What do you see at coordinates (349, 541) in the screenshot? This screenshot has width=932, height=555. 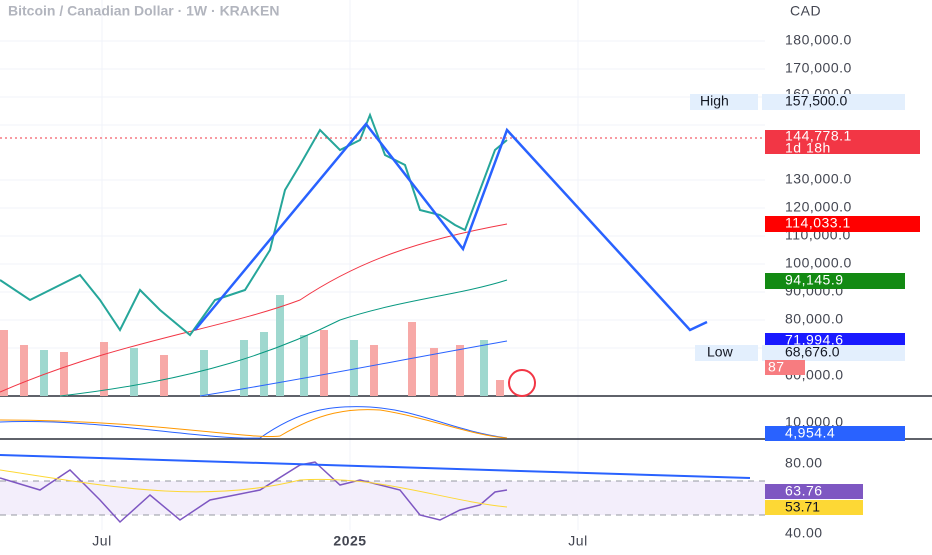 I see `time-label: 2025` at bounding box center [349, 541].